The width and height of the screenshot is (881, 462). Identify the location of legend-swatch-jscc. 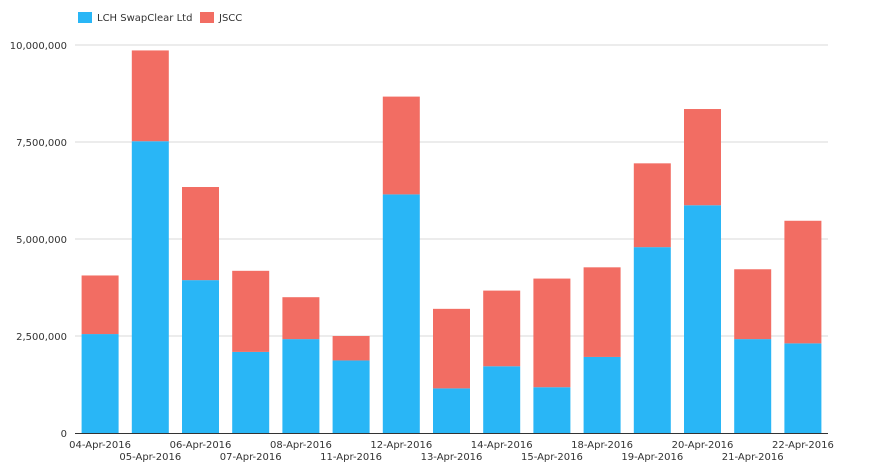
(207, 17).